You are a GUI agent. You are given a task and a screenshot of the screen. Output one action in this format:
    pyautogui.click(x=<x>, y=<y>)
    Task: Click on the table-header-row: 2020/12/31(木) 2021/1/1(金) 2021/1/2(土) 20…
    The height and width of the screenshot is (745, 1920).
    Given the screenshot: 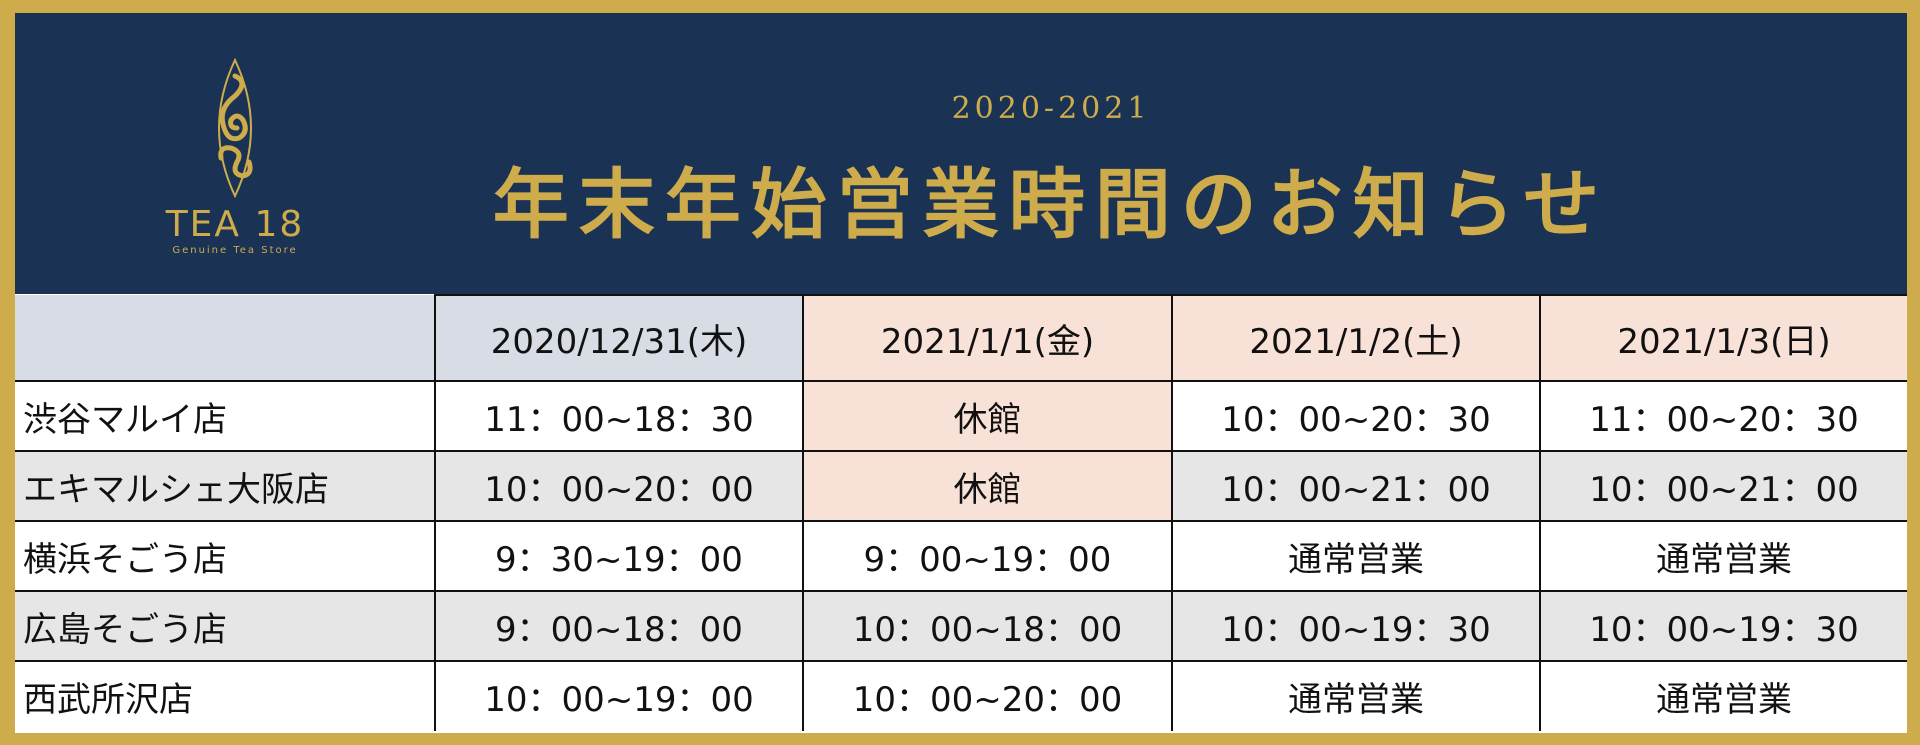 What is the action you would take?
    pyautogui.click(x=961, y=338)
    